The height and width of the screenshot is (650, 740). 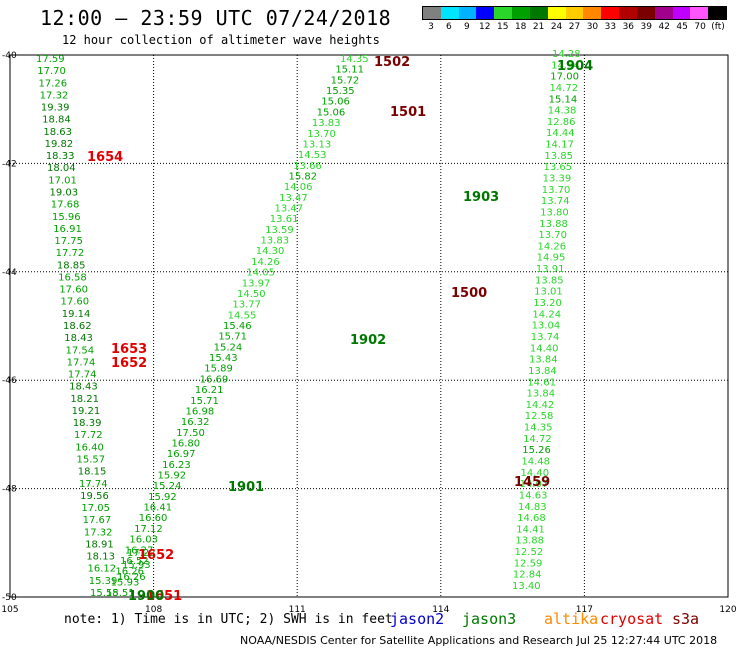 What do you see at coordinates (242, 315) in the screenshot?
I see `wave-height-value: 14.55` at bounding box center [242, 315].